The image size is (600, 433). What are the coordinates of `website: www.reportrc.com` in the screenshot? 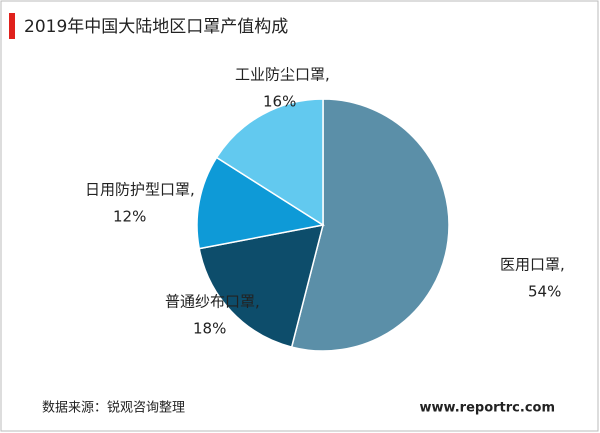 It's located at (487, 408).